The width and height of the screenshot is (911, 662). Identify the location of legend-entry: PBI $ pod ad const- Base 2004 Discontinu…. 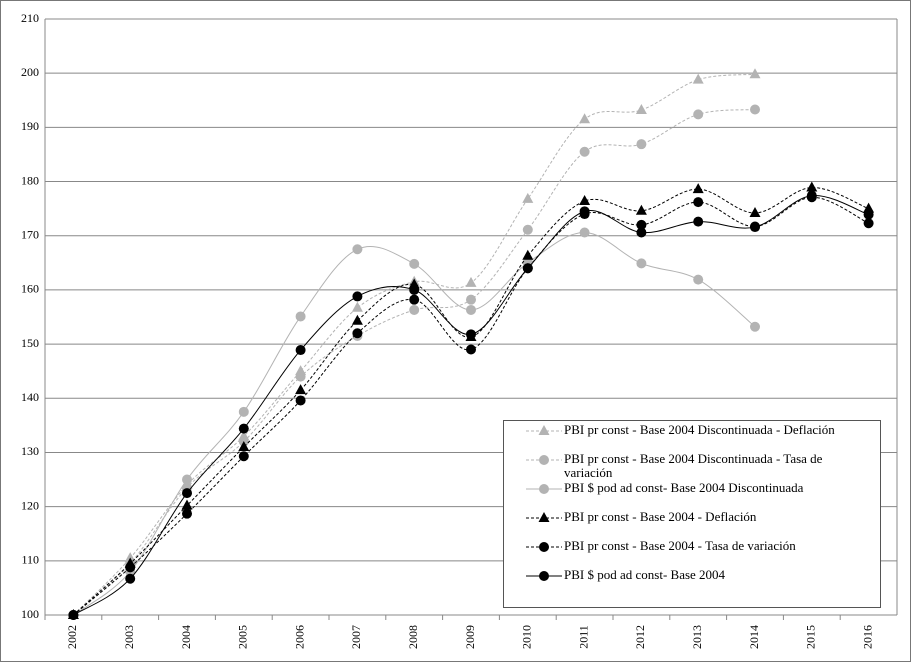
(692, 495).